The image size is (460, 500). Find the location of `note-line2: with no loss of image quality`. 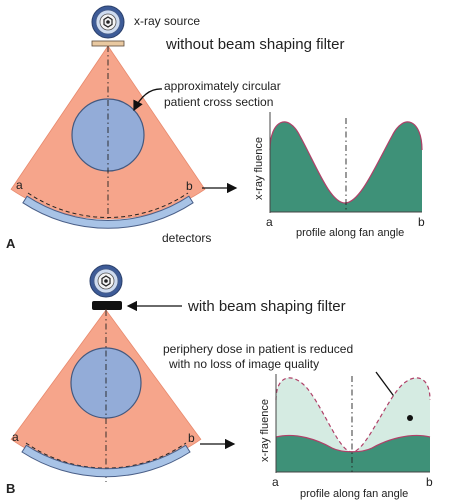

note-line2: with no loss of image quality is located at coordinates (243, 364).